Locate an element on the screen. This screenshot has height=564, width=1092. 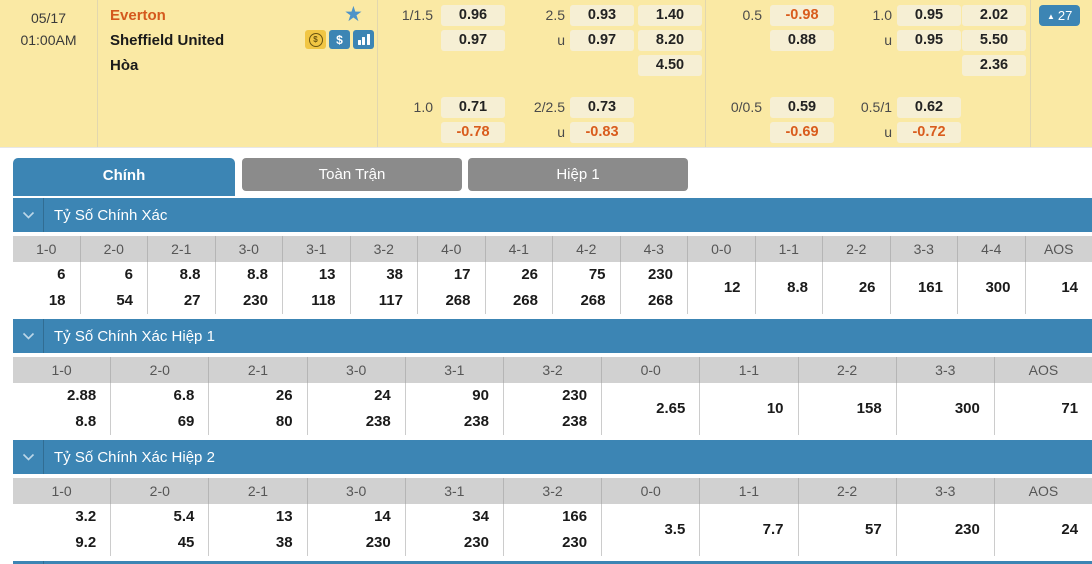
coin-dollar-glyph: $ is located at coordinates (315, 39).